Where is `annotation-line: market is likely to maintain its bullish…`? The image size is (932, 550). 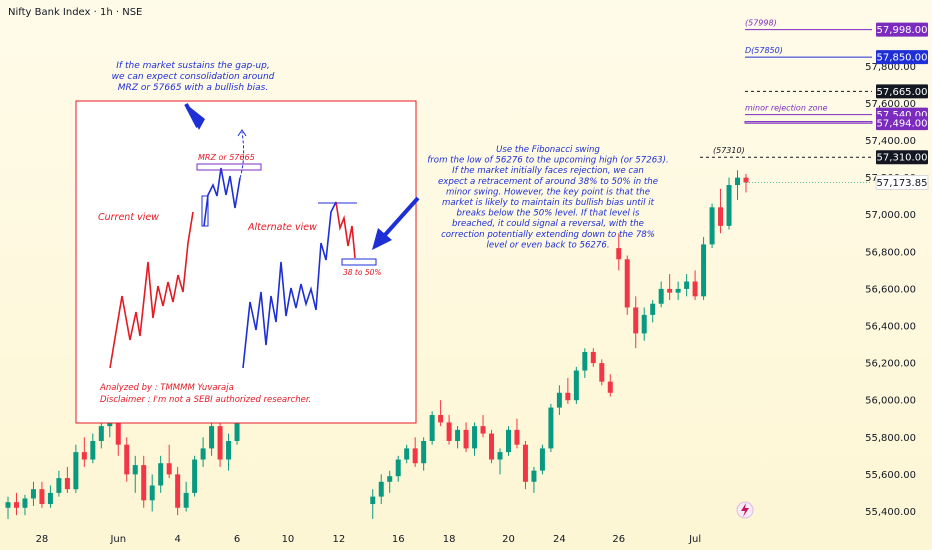
annotation-line: market is likely to maintain its bullish… is located at coordinates (548, 203).